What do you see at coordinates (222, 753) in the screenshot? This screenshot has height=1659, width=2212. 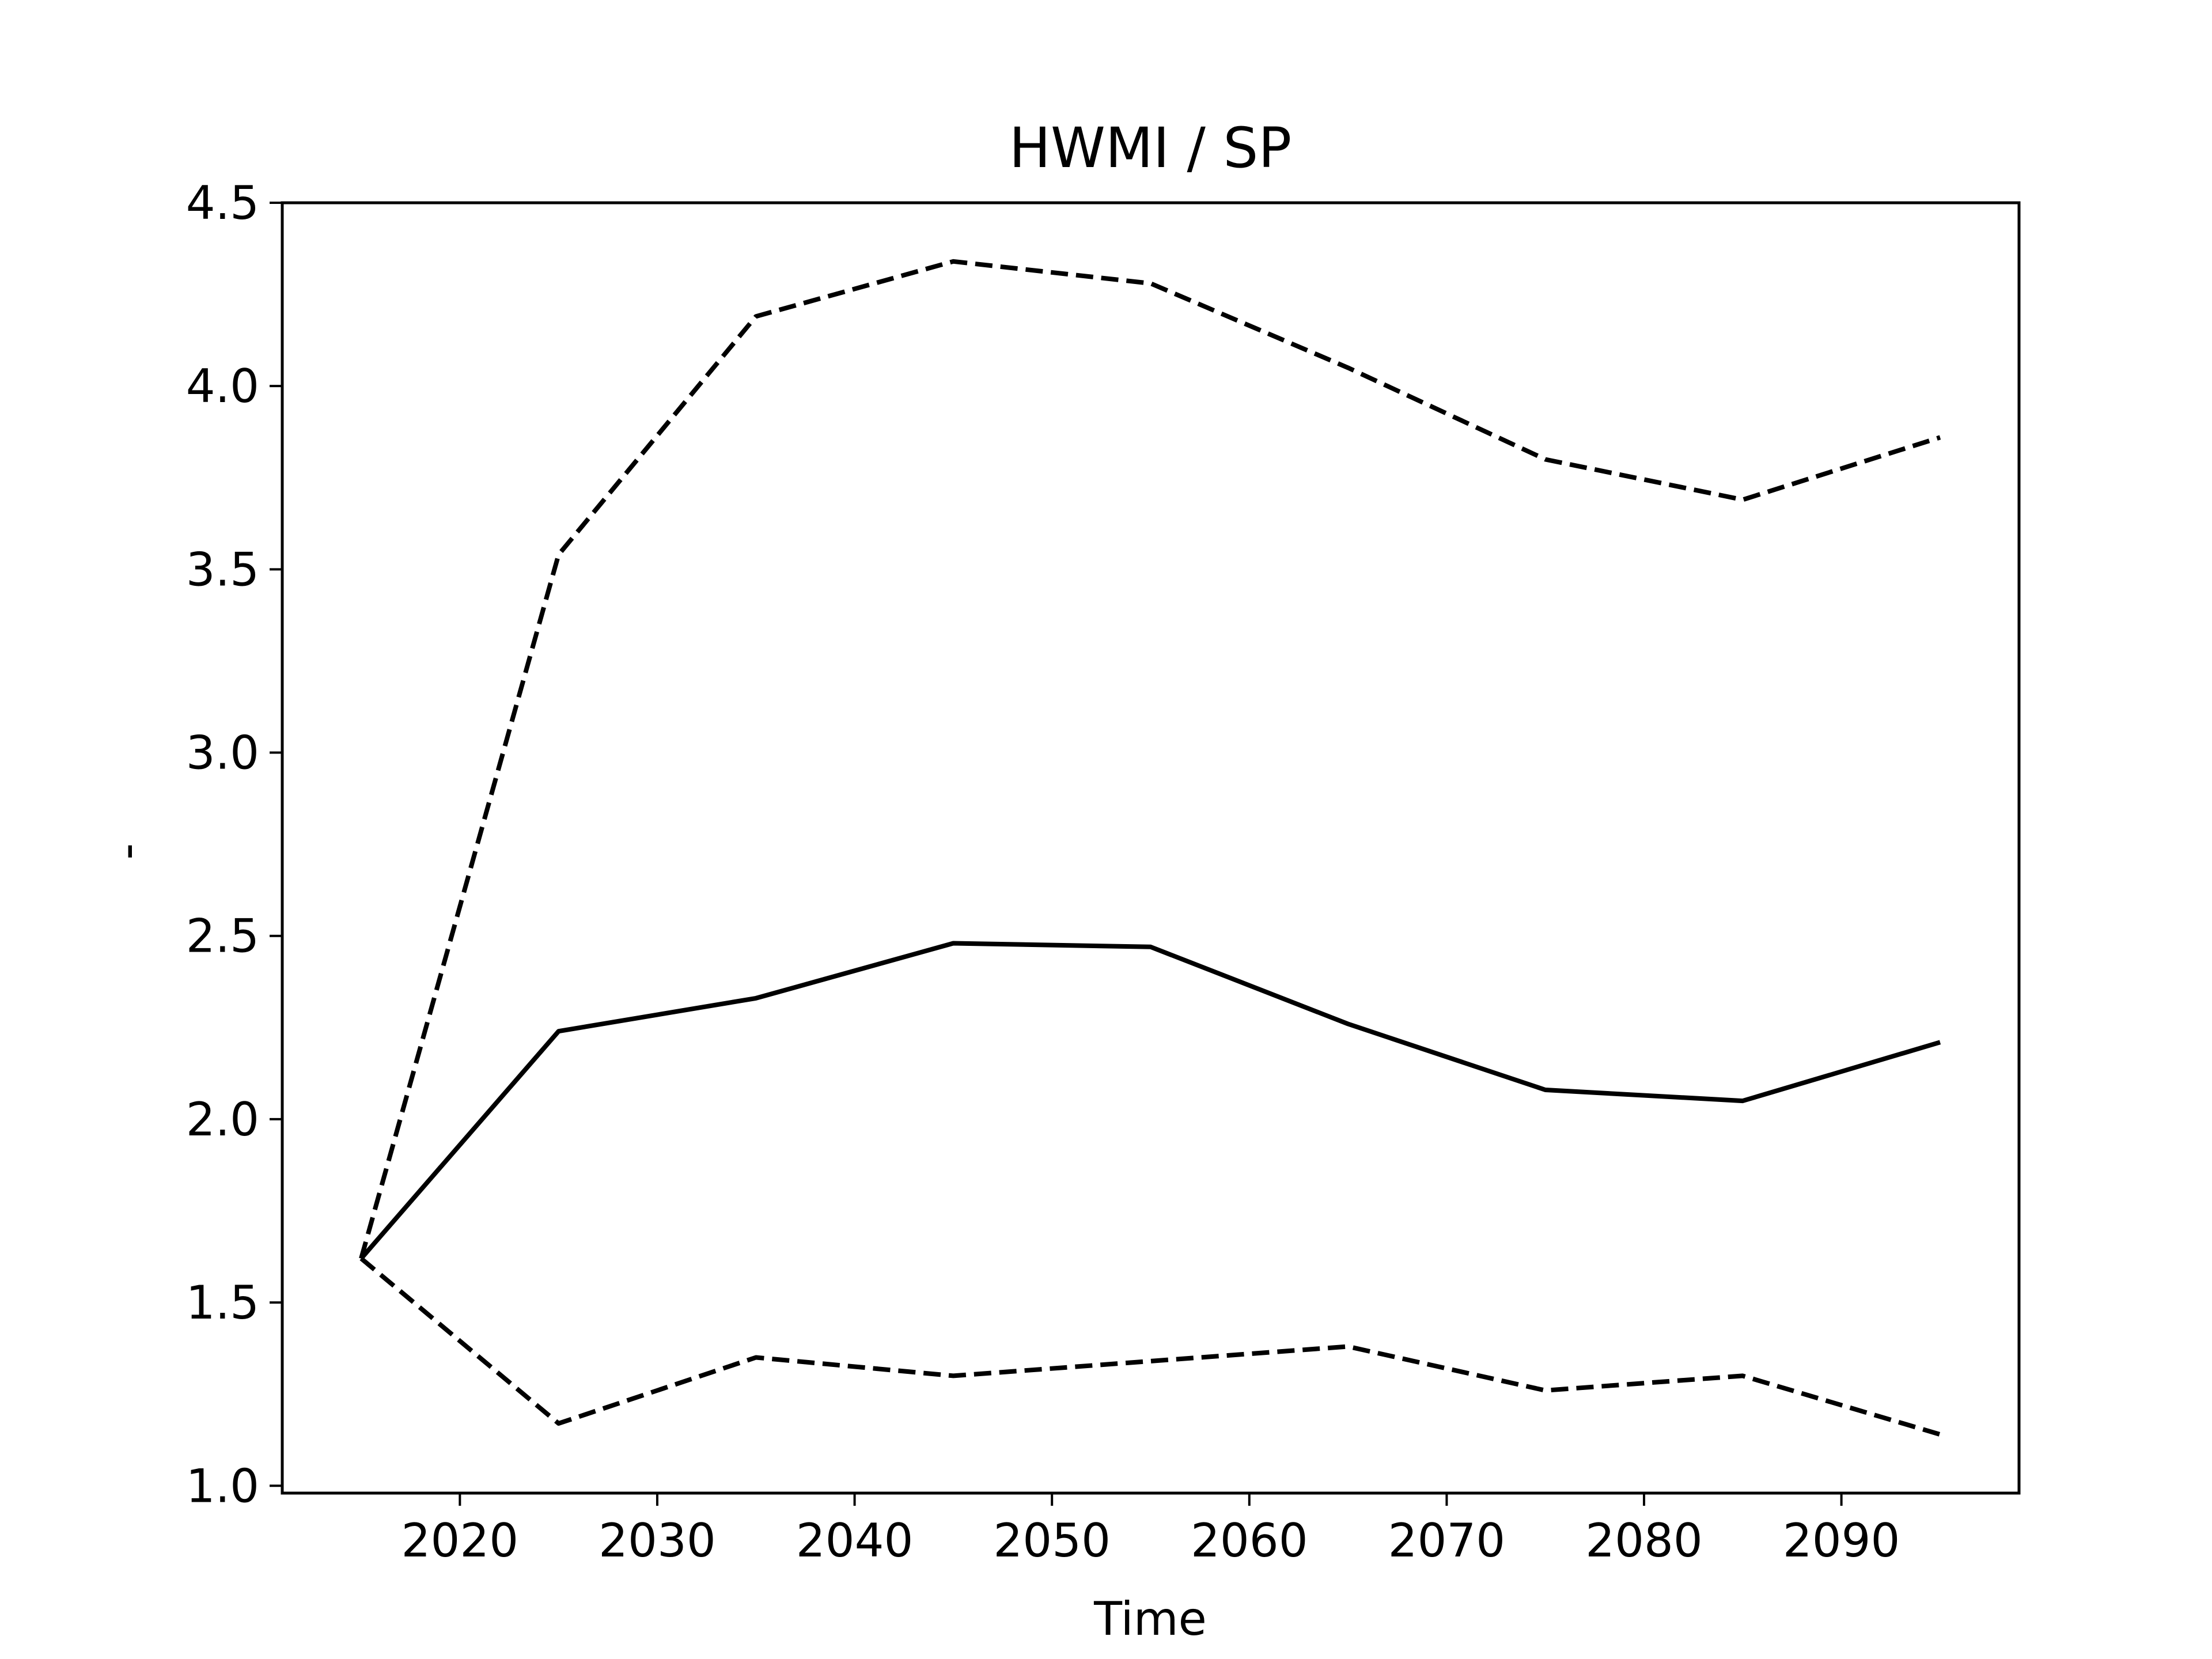 I see `y-tick-label: 3.0` at bounding box center [222, 753].